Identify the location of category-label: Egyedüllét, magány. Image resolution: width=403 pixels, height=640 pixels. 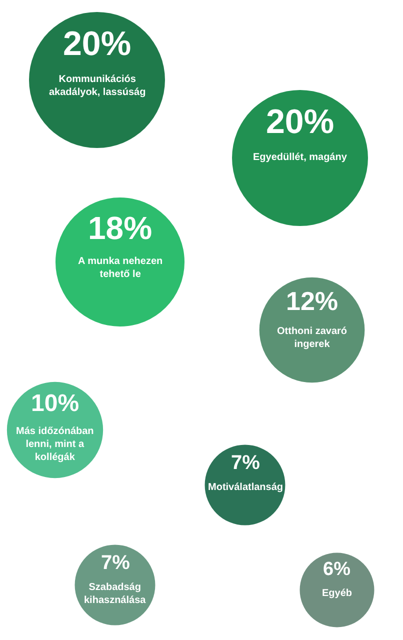
(300, 157).